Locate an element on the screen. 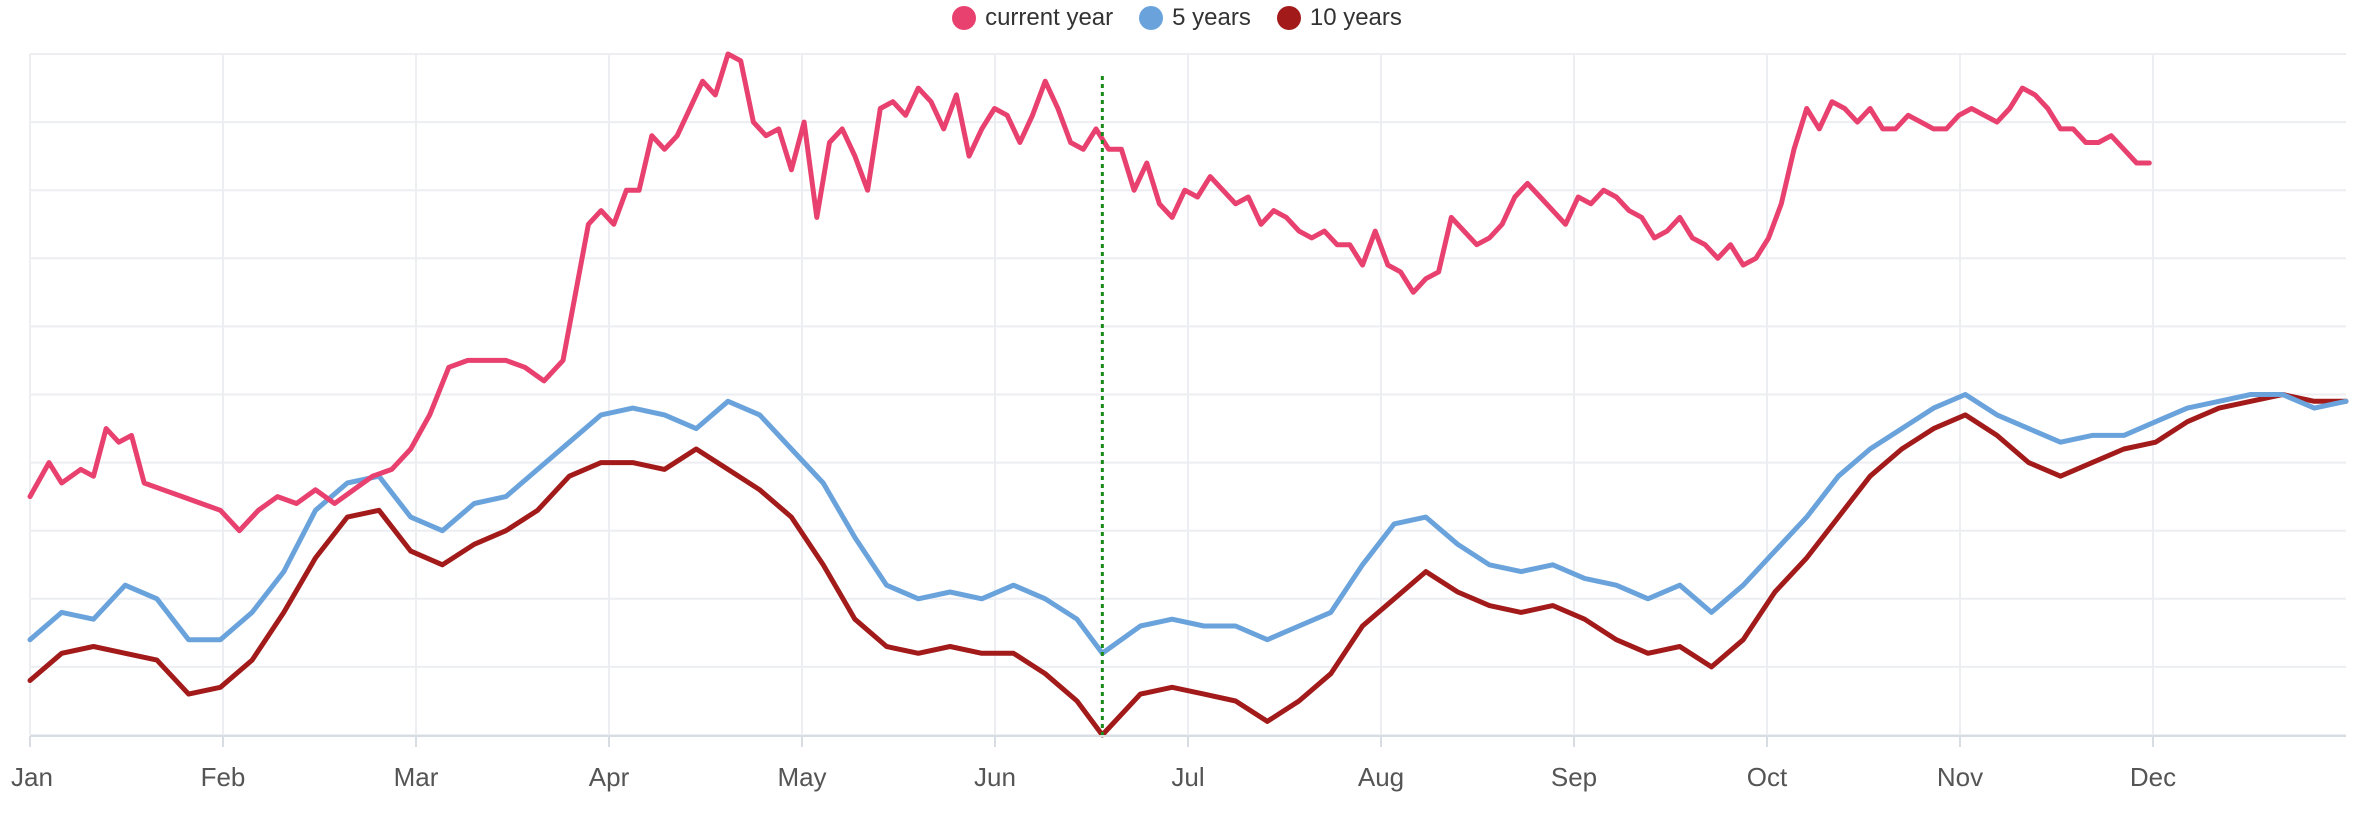 The width and height of the screenshot is (2354, 829). x-tick-label-jul: Jul is located at coordinates (1187, 777).